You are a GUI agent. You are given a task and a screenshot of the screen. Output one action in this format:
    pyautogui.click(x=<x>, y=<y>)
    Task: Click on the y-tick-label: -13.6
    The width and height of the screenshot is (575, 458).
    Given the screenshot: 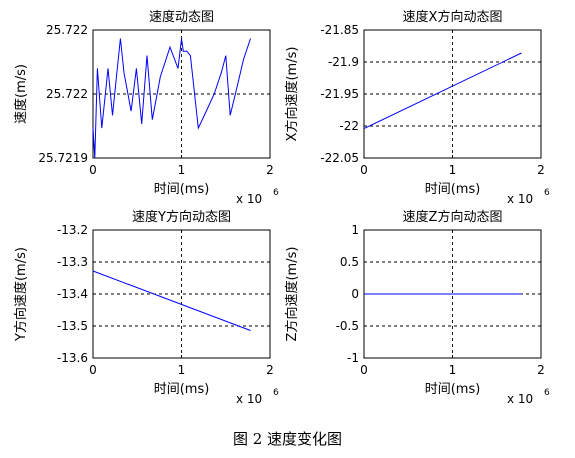 What is the action you would take?
    pyautogui.click(x=72, y=358)
    